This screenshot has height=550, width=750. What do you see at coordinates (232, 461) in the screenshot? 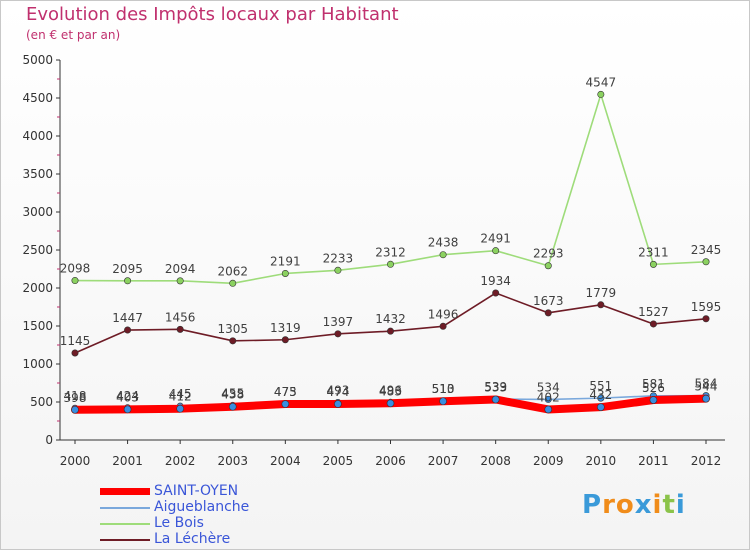
I see `x-tick-label: 2003` at bounding box center [232, 461].